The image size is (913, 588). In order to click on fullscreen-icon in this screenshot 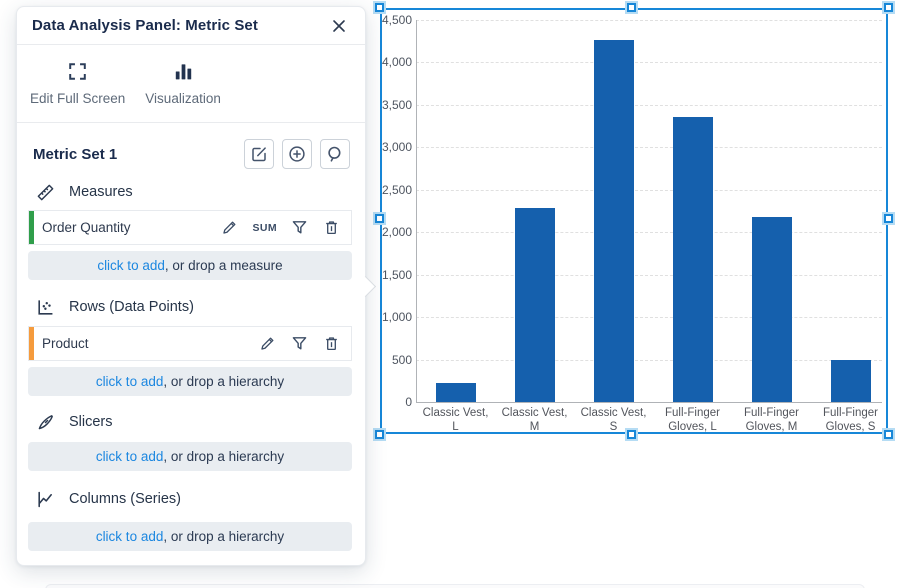, I will do `click(77, 71)`.